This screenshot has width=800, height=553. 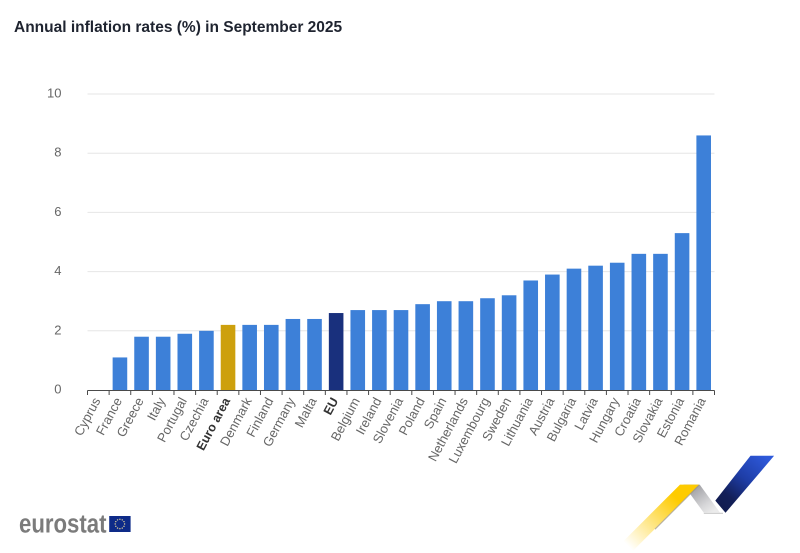 I want to click on svg-text: 6, so click(x=57, y=211).